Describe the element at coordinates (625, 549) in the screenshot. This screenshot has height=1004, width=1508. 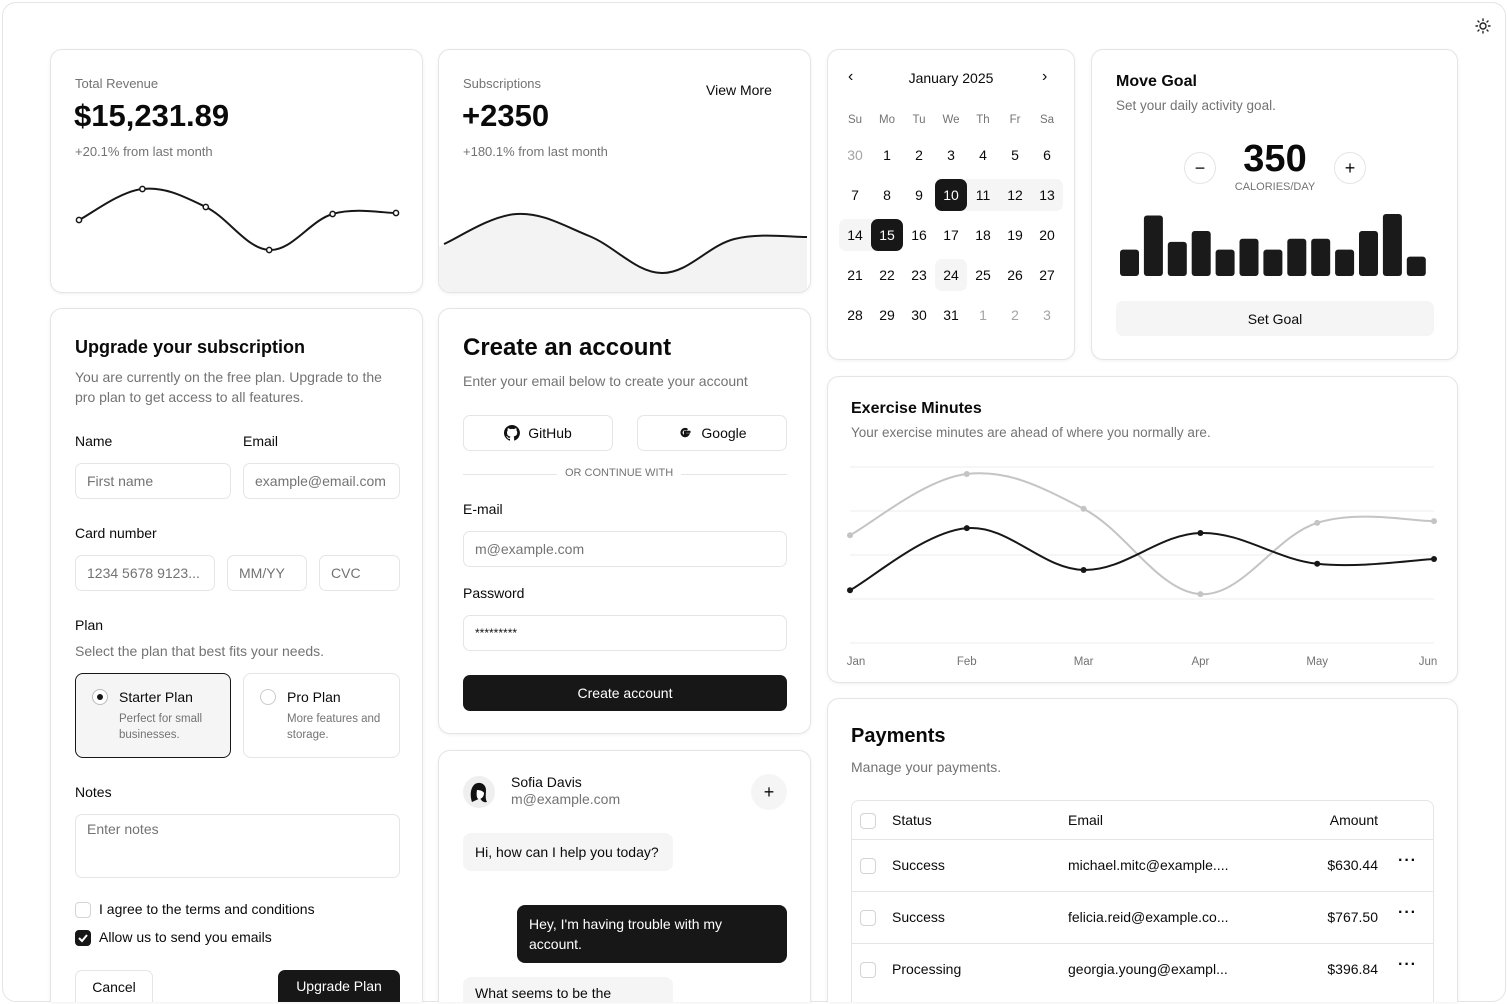
I see `email-input: m@example.com` at that location.